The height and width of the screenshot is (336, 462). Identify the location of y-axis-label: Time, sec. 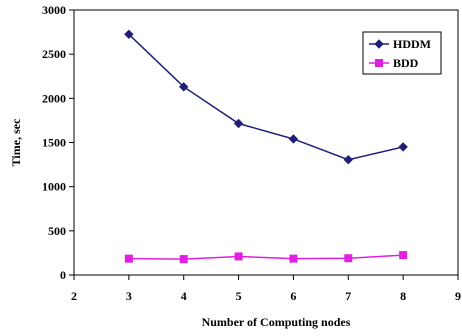
(16, 142).